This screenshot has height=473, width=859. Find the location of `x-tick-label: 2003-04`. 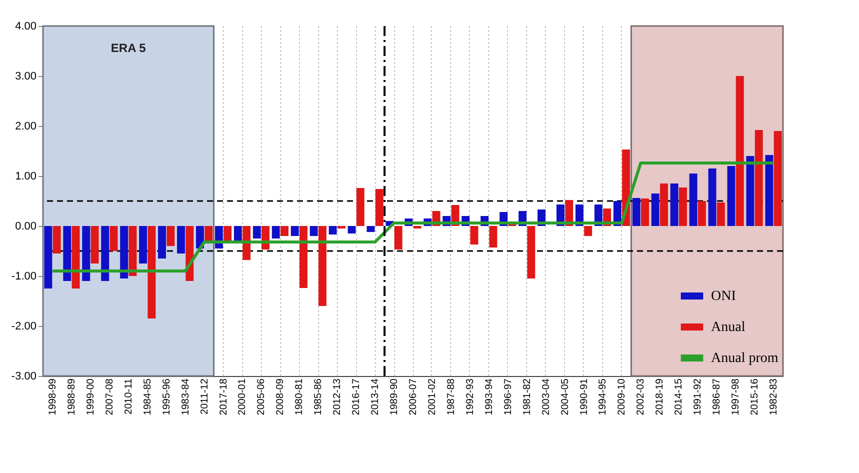

x-tick-label: 2003-04 is located at coordinates (546, 397).